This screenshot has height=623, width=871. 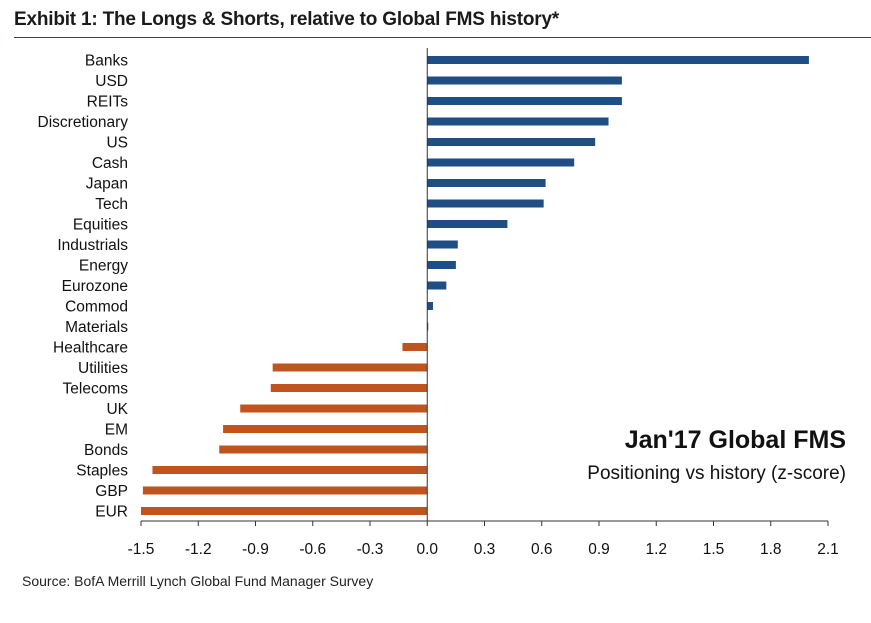 What do you see at coordinates (828, 549) in the screenshot?
I see `x-tick-label: 2.1` at bounding box center [828, 549].